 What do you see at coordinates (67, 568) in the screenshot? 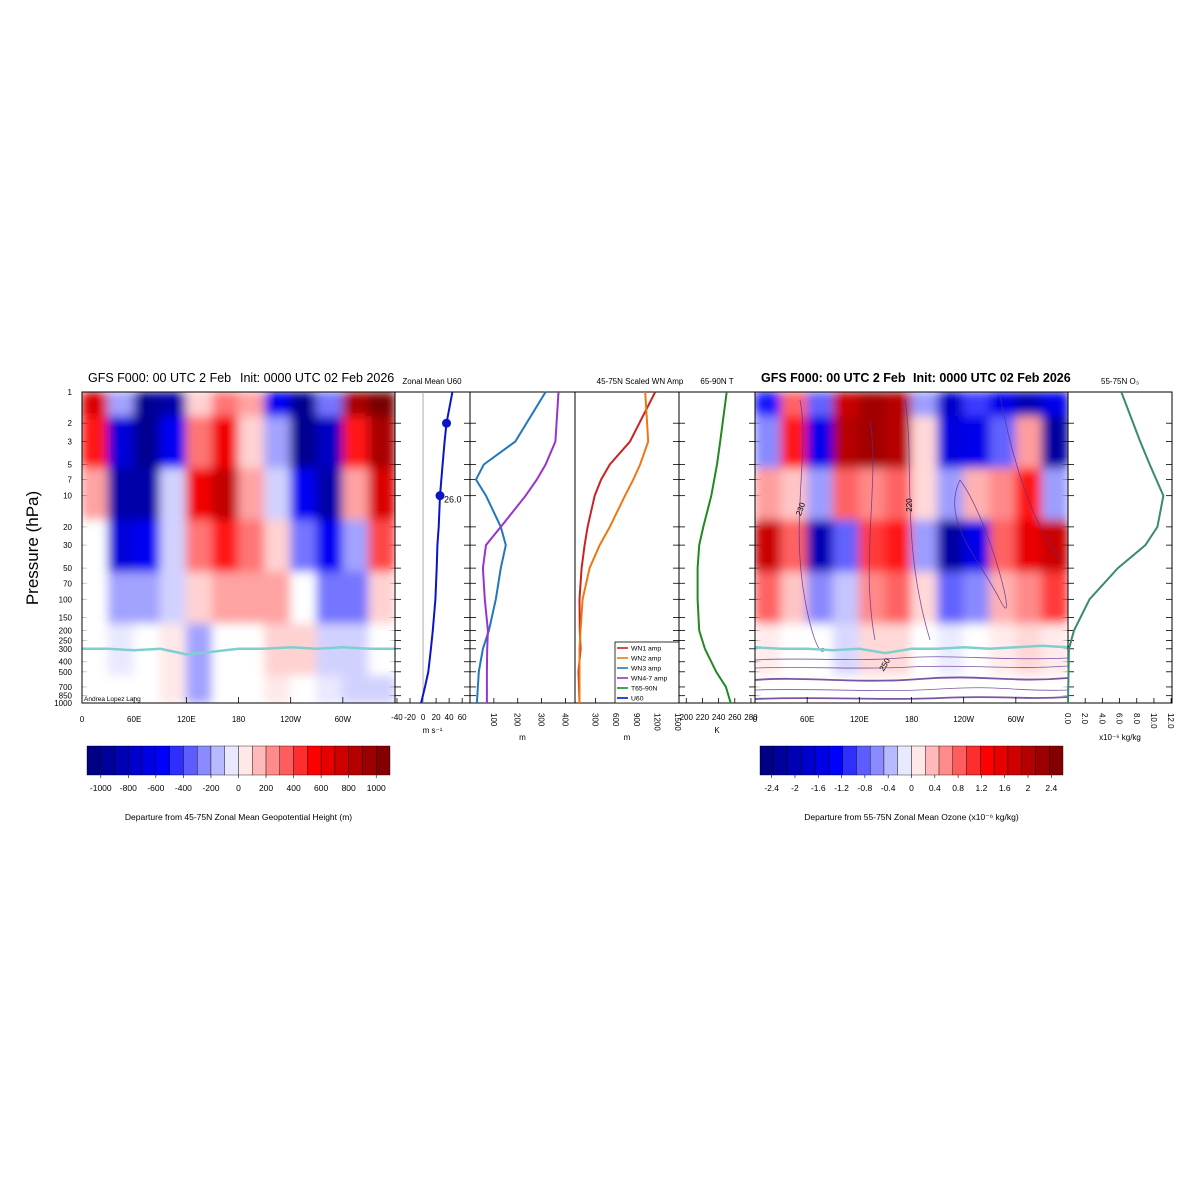
I see `y-tick-label: 50` at bounding box center [67, 568].